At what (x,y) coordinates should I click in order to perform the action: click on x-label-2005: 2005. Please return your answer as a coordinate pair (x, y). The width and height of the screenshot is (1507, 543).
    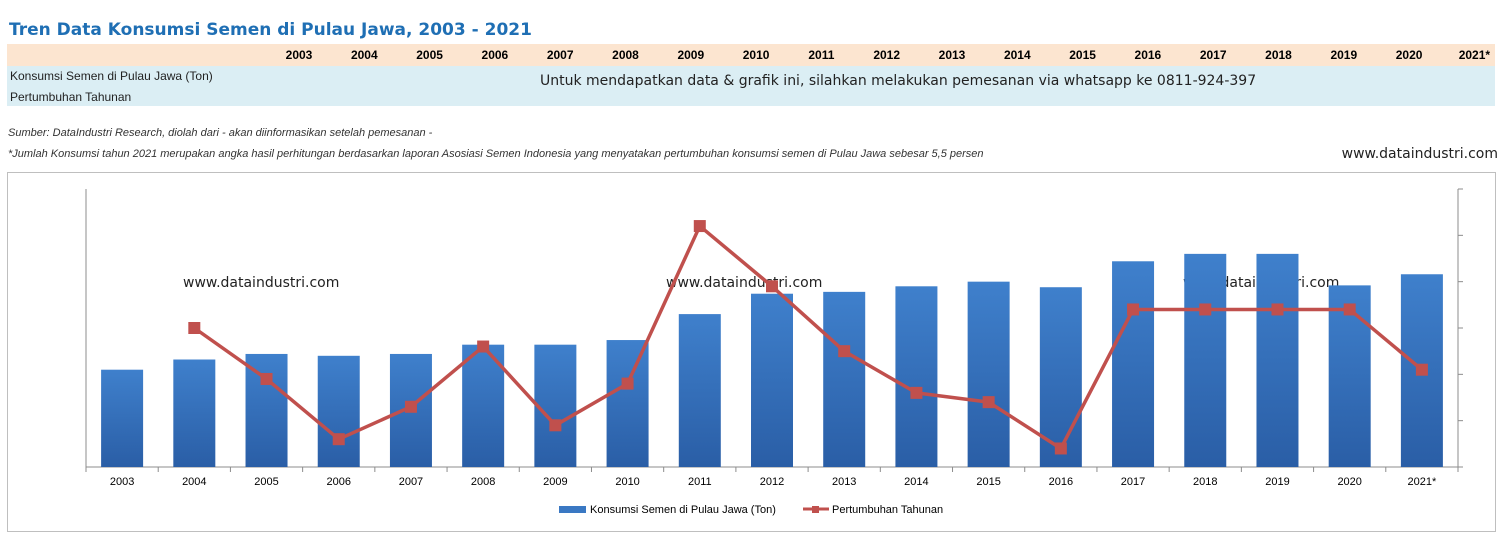
    Looking at the image, I should click on (266, 482).